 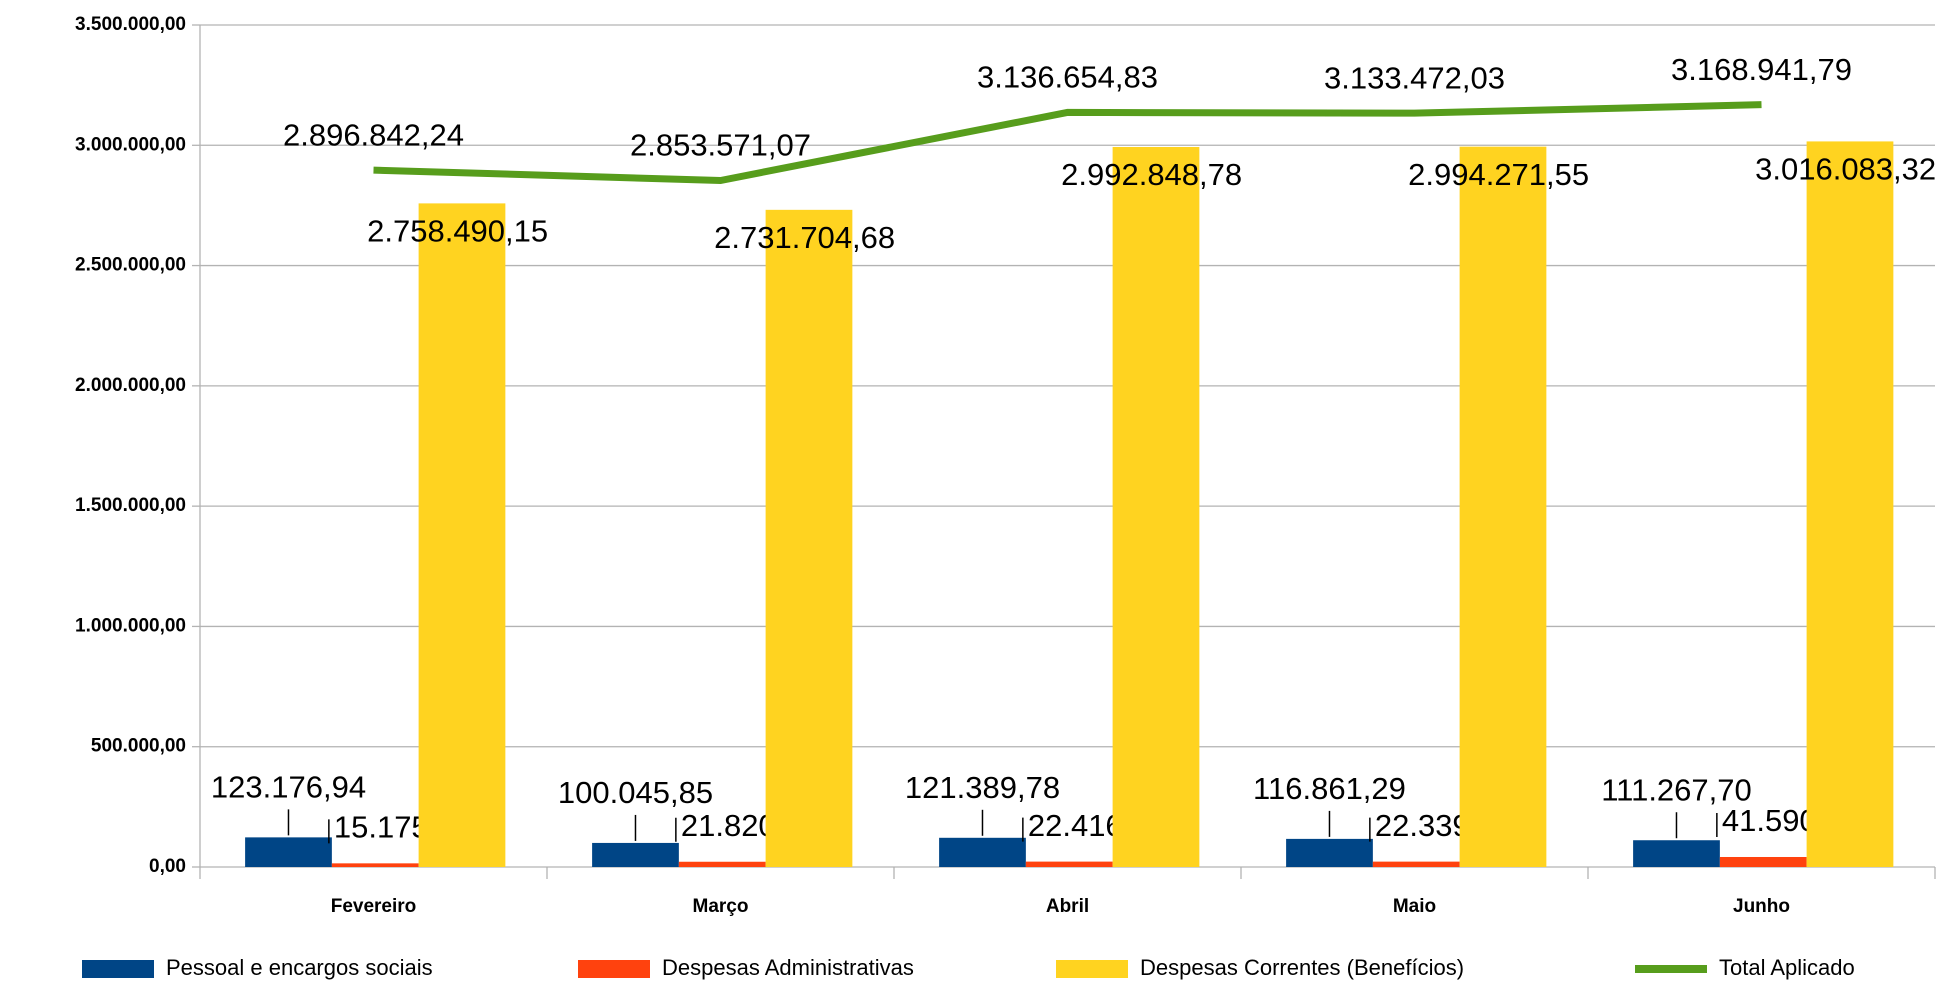 I want to click on y-tick-label: 3.000.000,00, so click(x=130, y=144).